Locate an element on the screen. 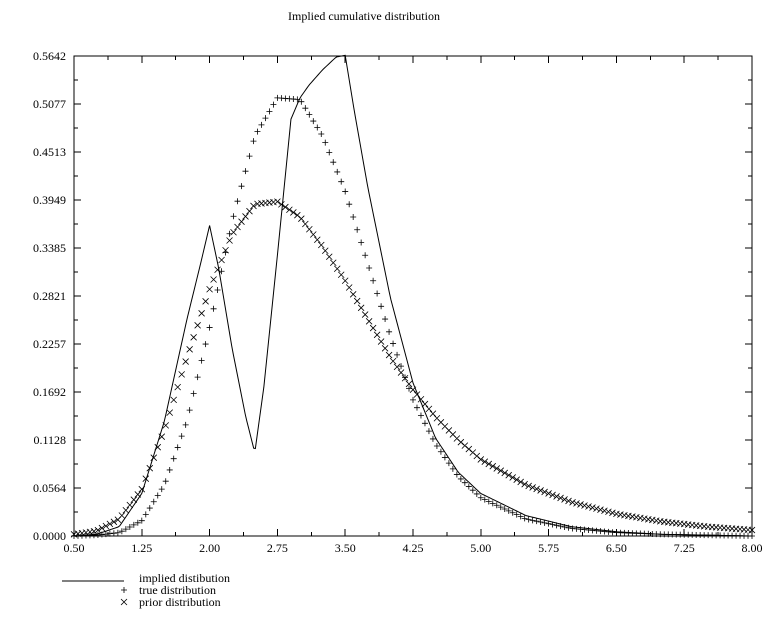 This screenshot has width=764, height=624. x-tick-label: 1.25 is located at coordinates (141, 548).